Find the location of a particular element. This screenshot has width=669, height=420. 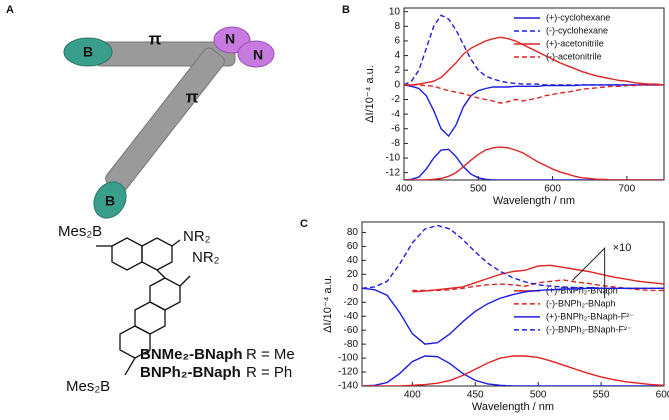

y-tick-label: -2 is located at coordinates (395, 99).